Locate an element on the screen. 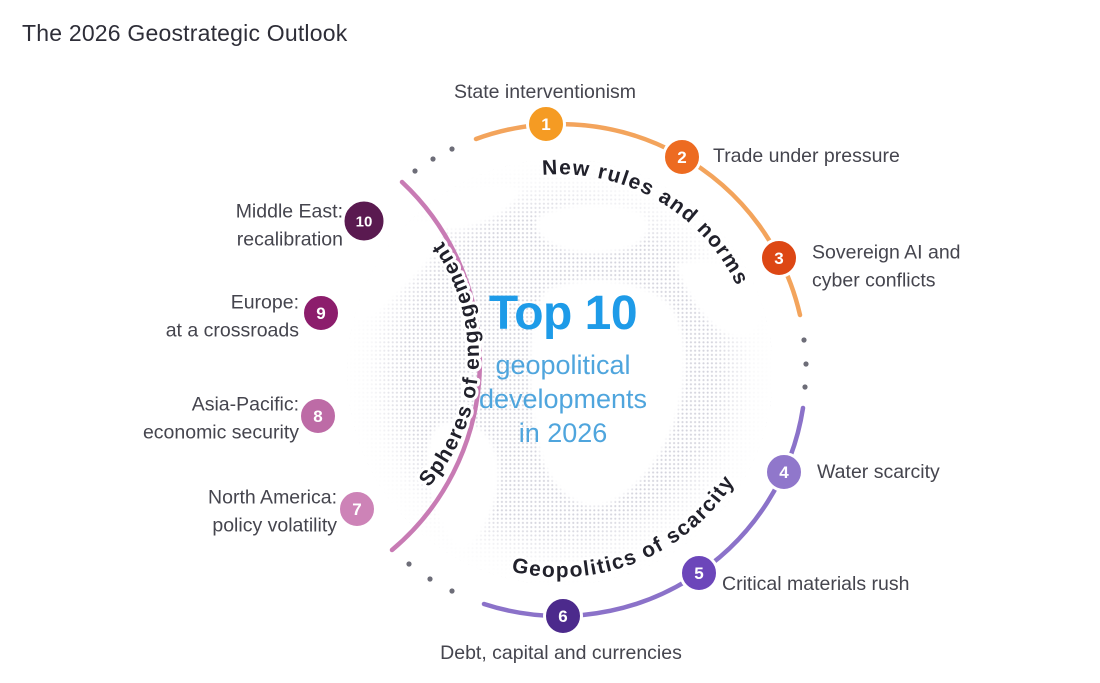 The height and width of the screenshot is (683, 1100). item-label-debt-capital-currencies: Debt, capital and currencies is located at coordinates (561, 653).